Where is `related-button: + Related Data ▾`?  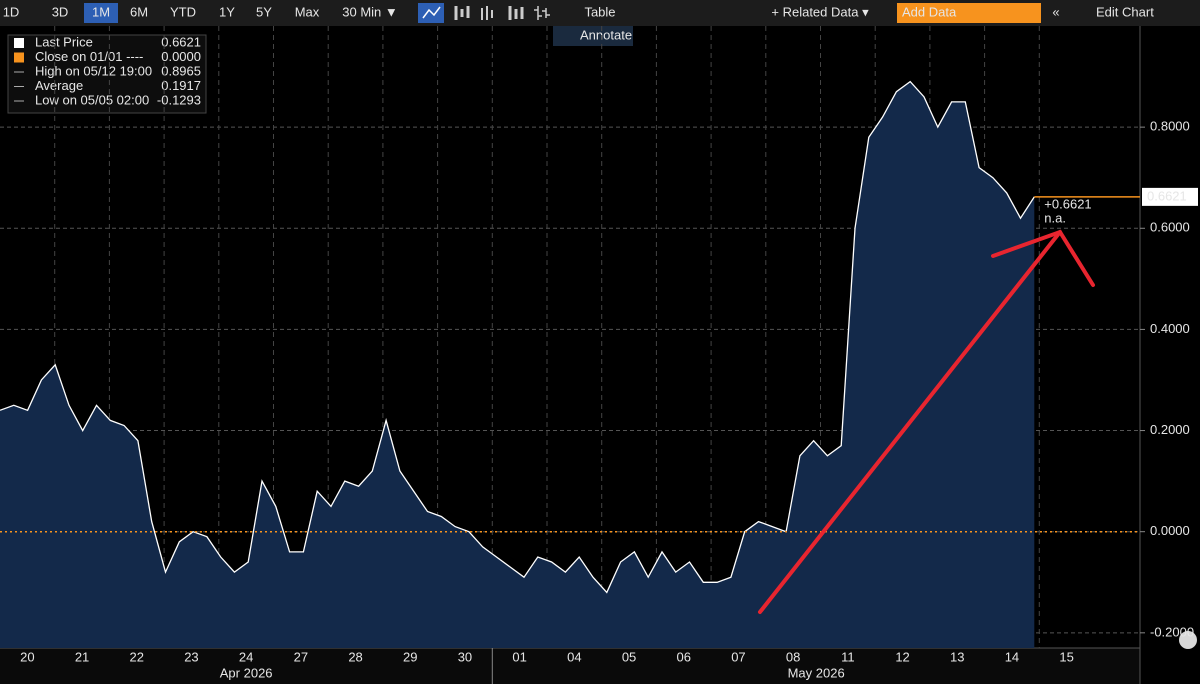
related-button: + Related Data ▾ is located at coordinates (820, 11).